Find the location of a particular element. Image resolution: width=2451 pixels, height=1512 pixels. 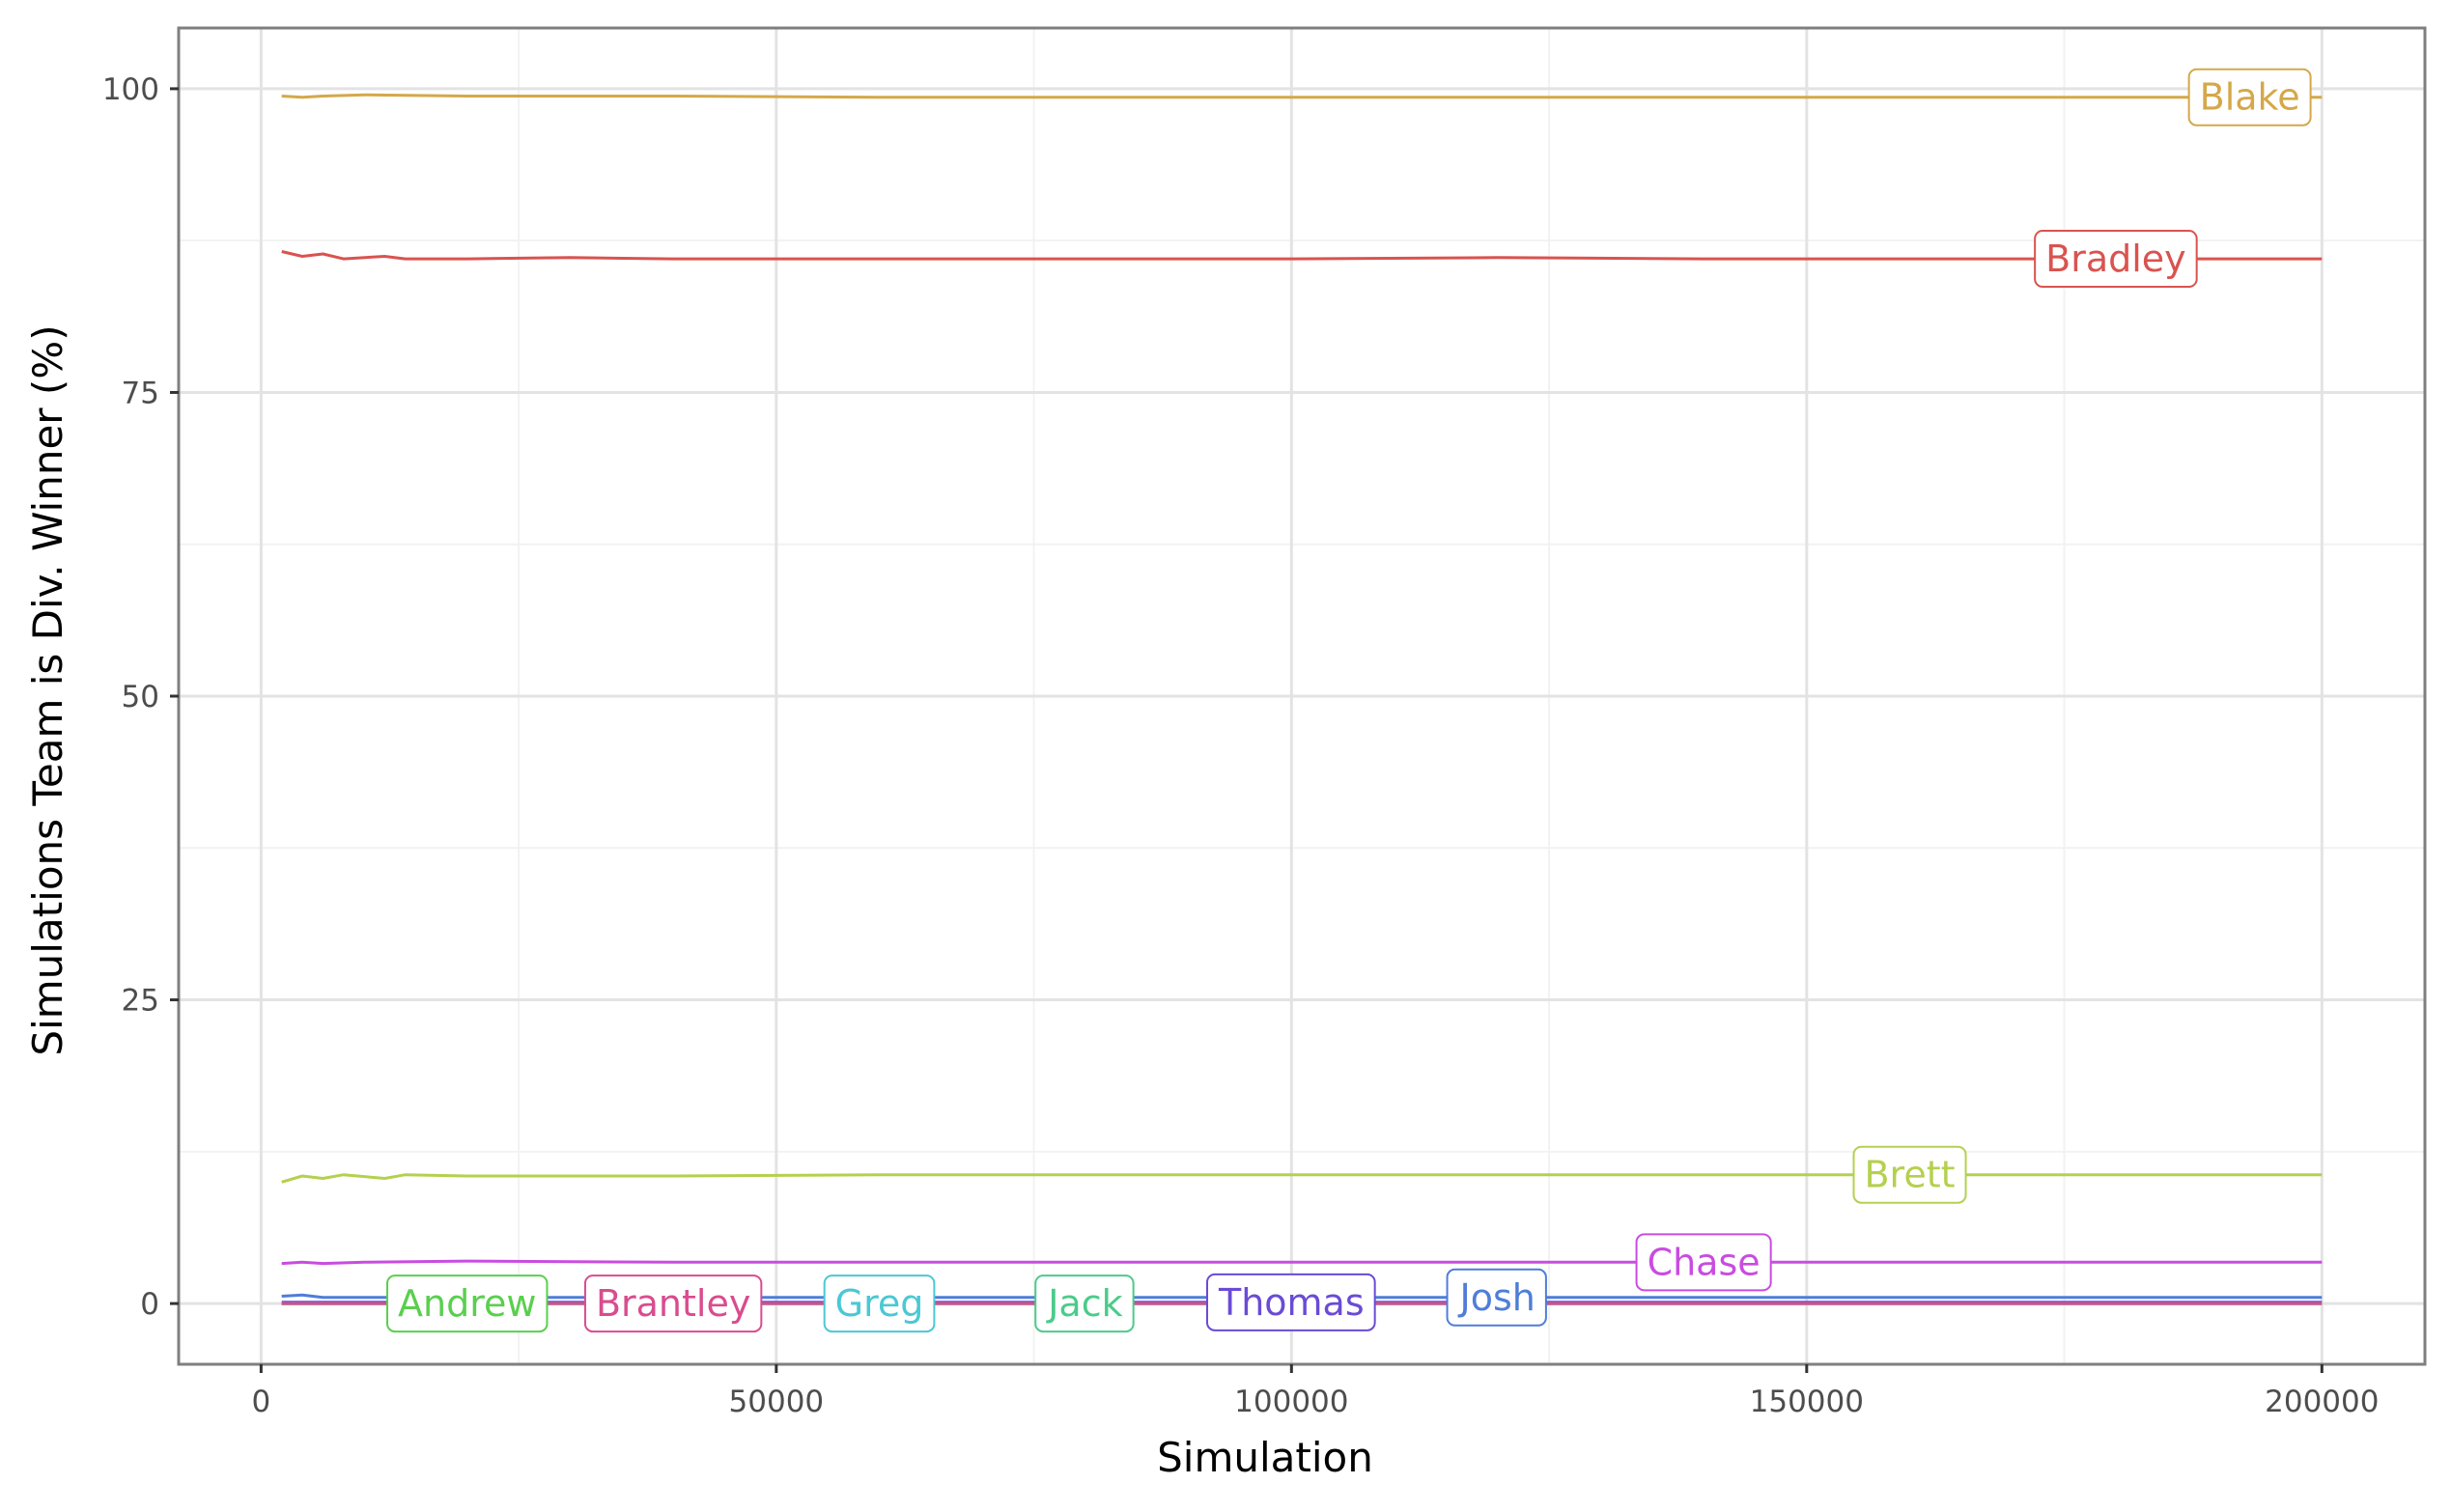

series-label: Blake is located at coordinates (2249, 97).